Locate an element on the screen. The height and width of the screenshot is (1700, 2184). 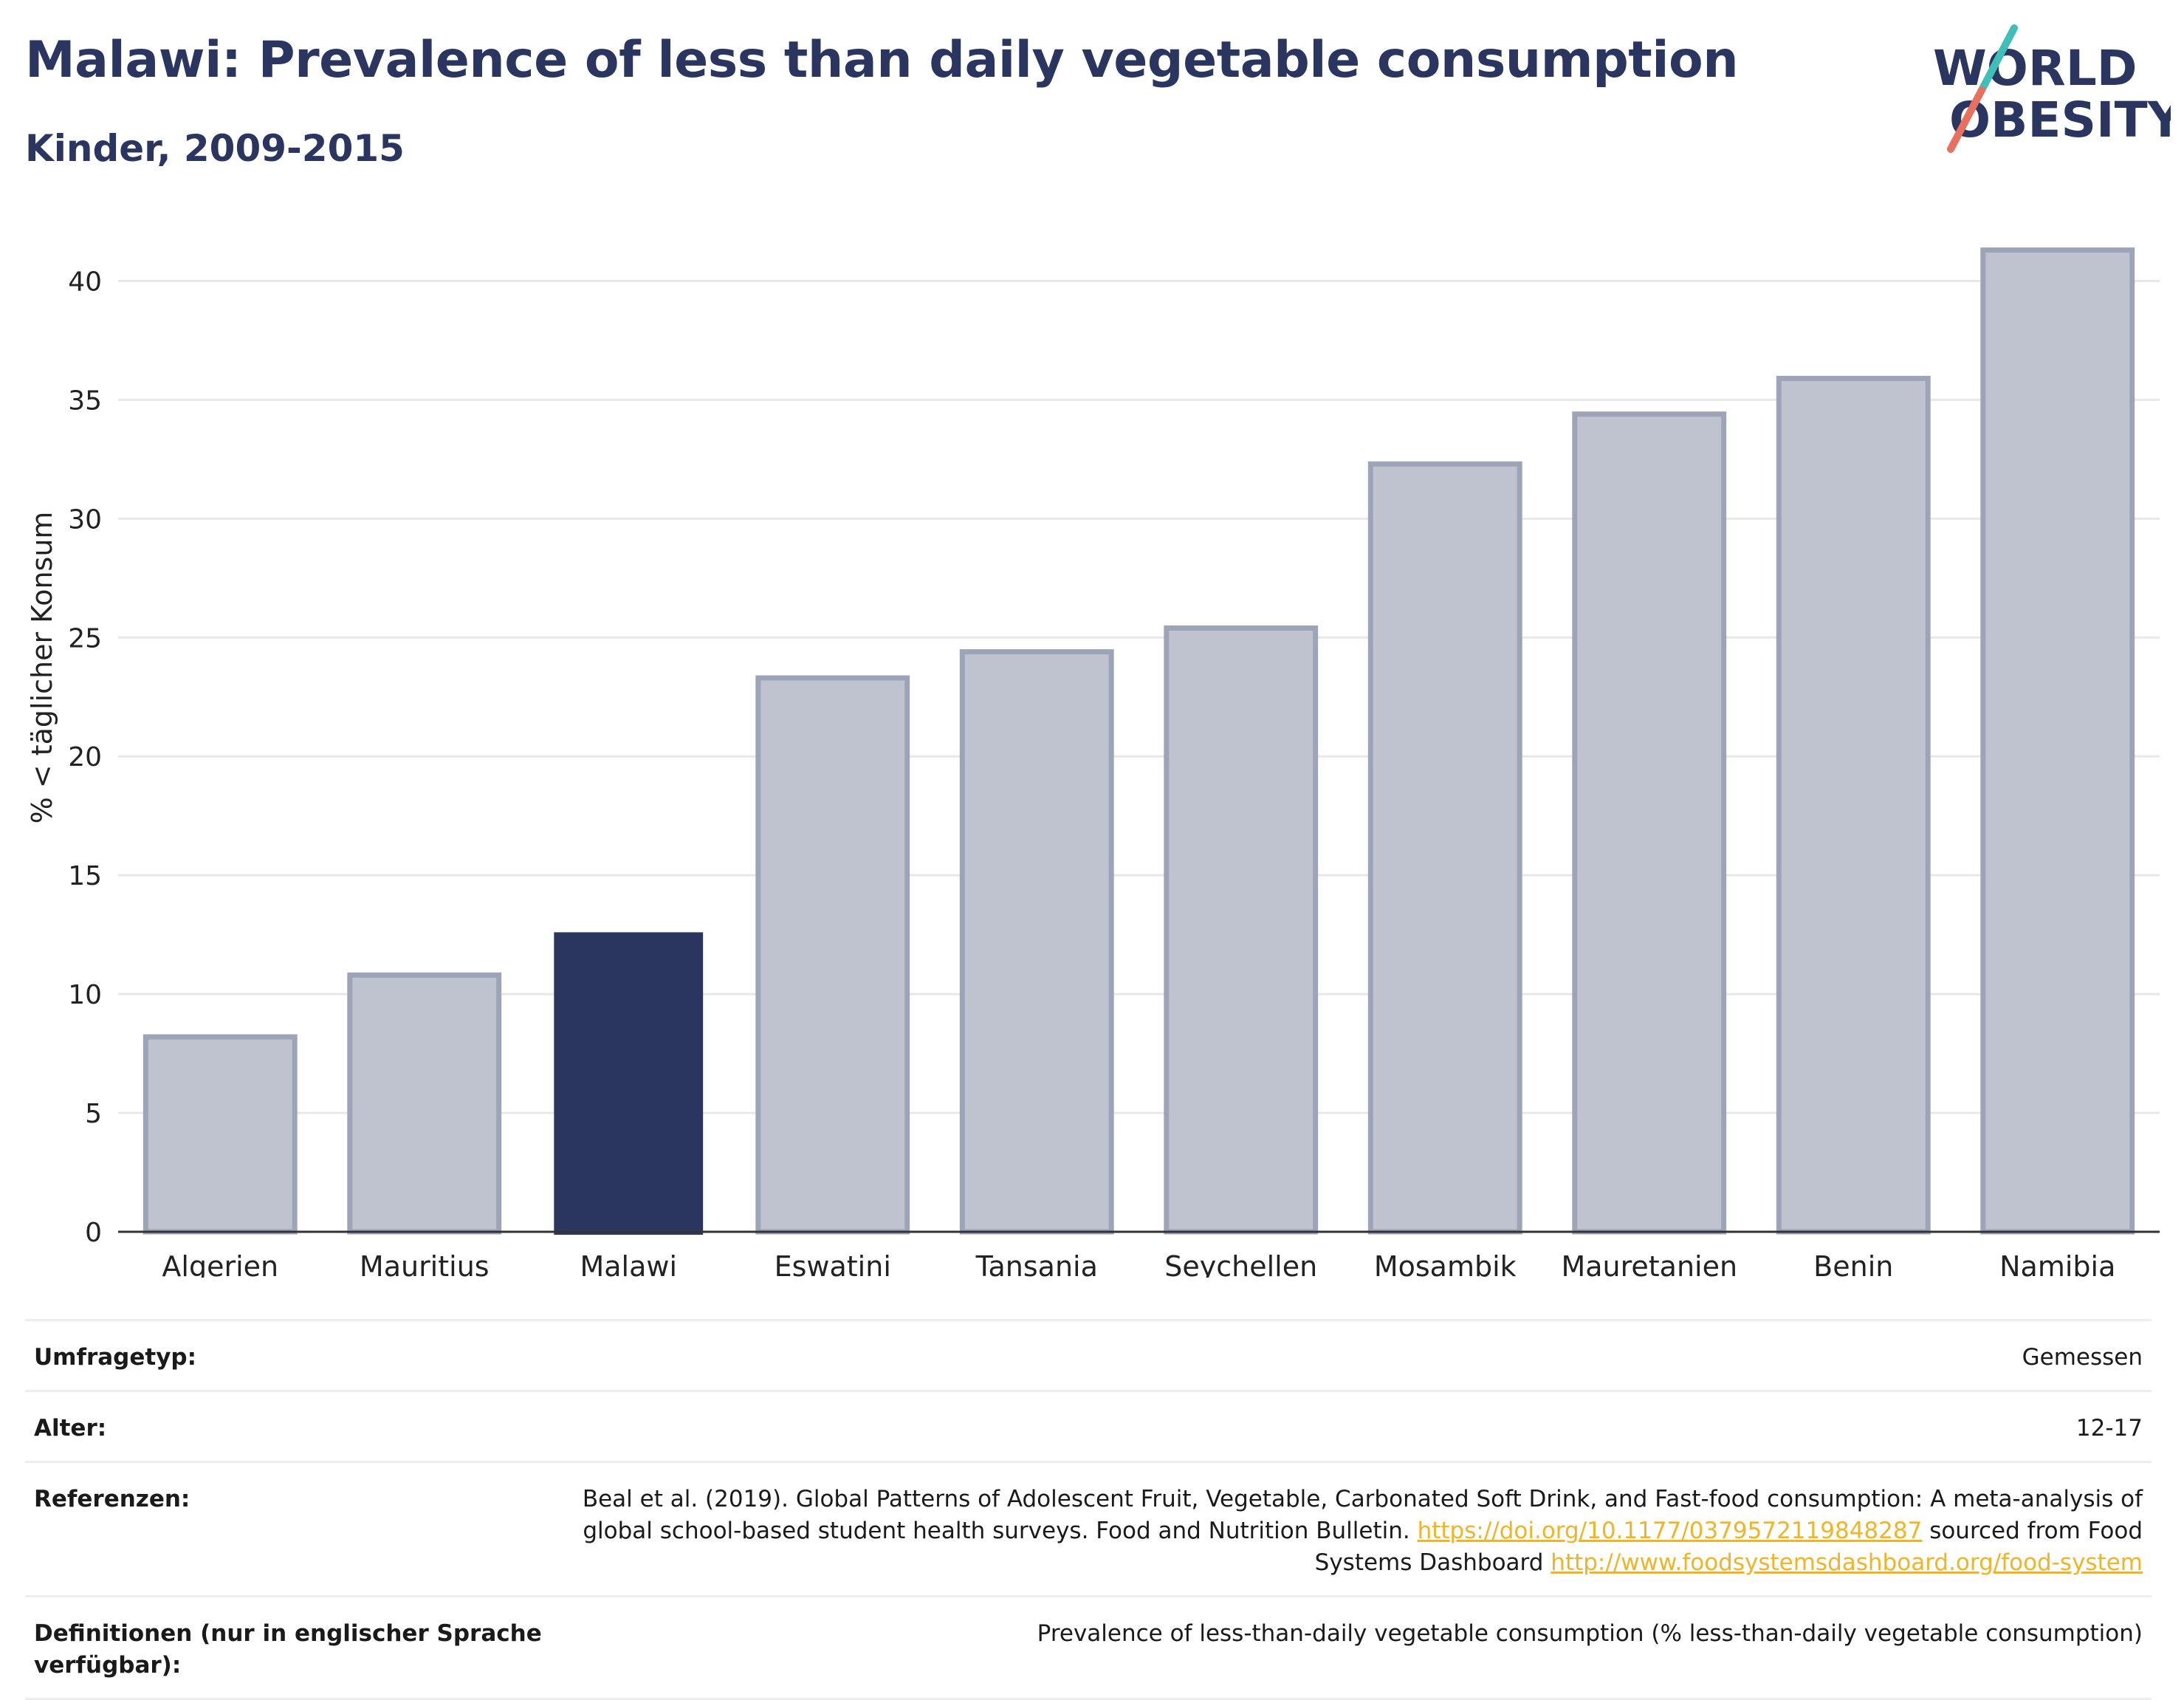
bar-mosambik is located at coordinates (1445, 848).